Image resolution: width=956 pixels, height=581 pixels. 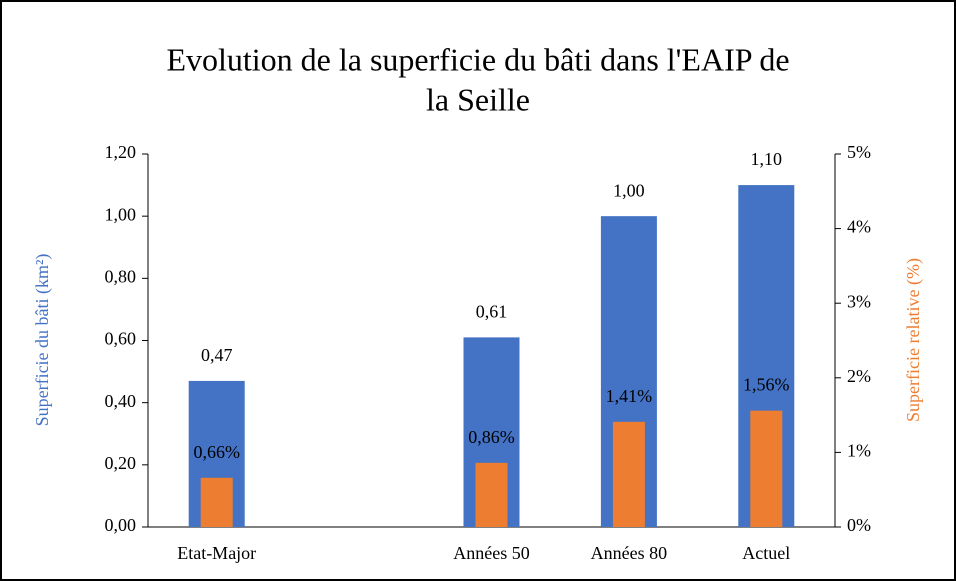 I want to click on y2-tick-label: 2%, so click(x=859, y=376).